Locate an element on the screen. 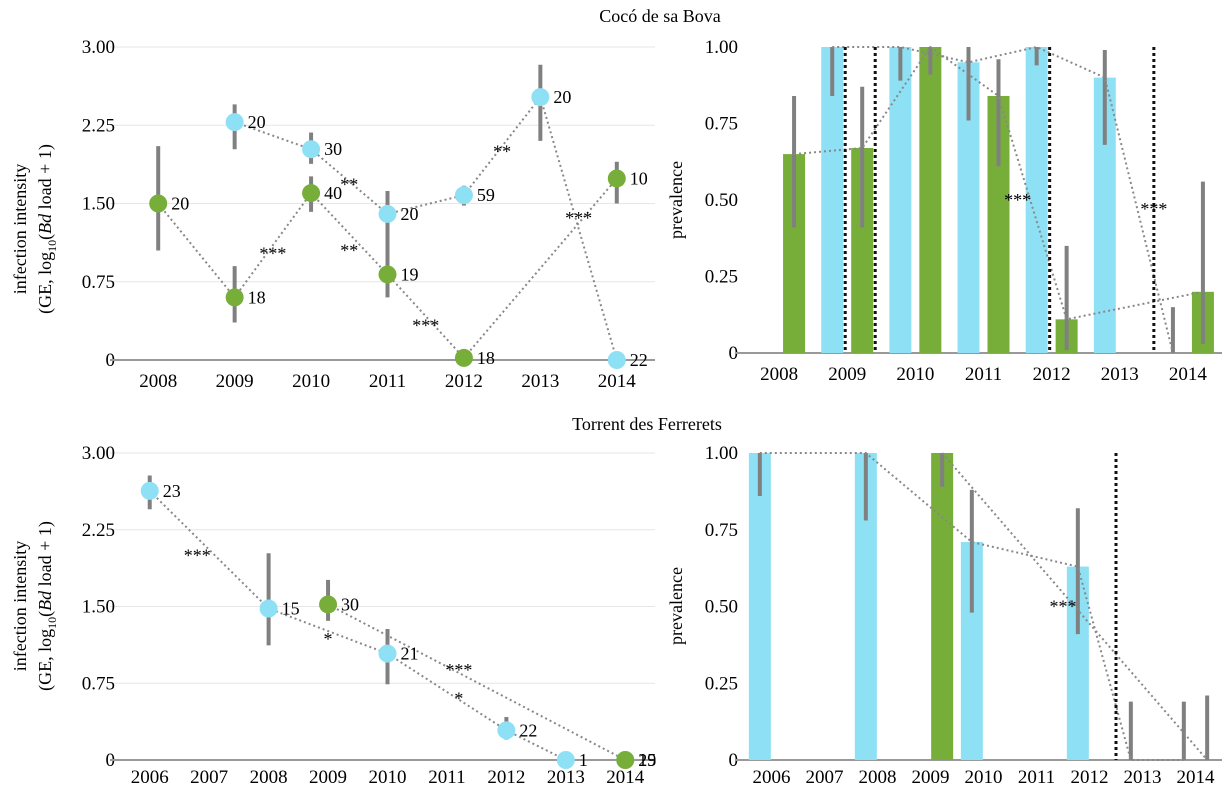  ytick-label: 1.00 is located at coordinates (721, 47).